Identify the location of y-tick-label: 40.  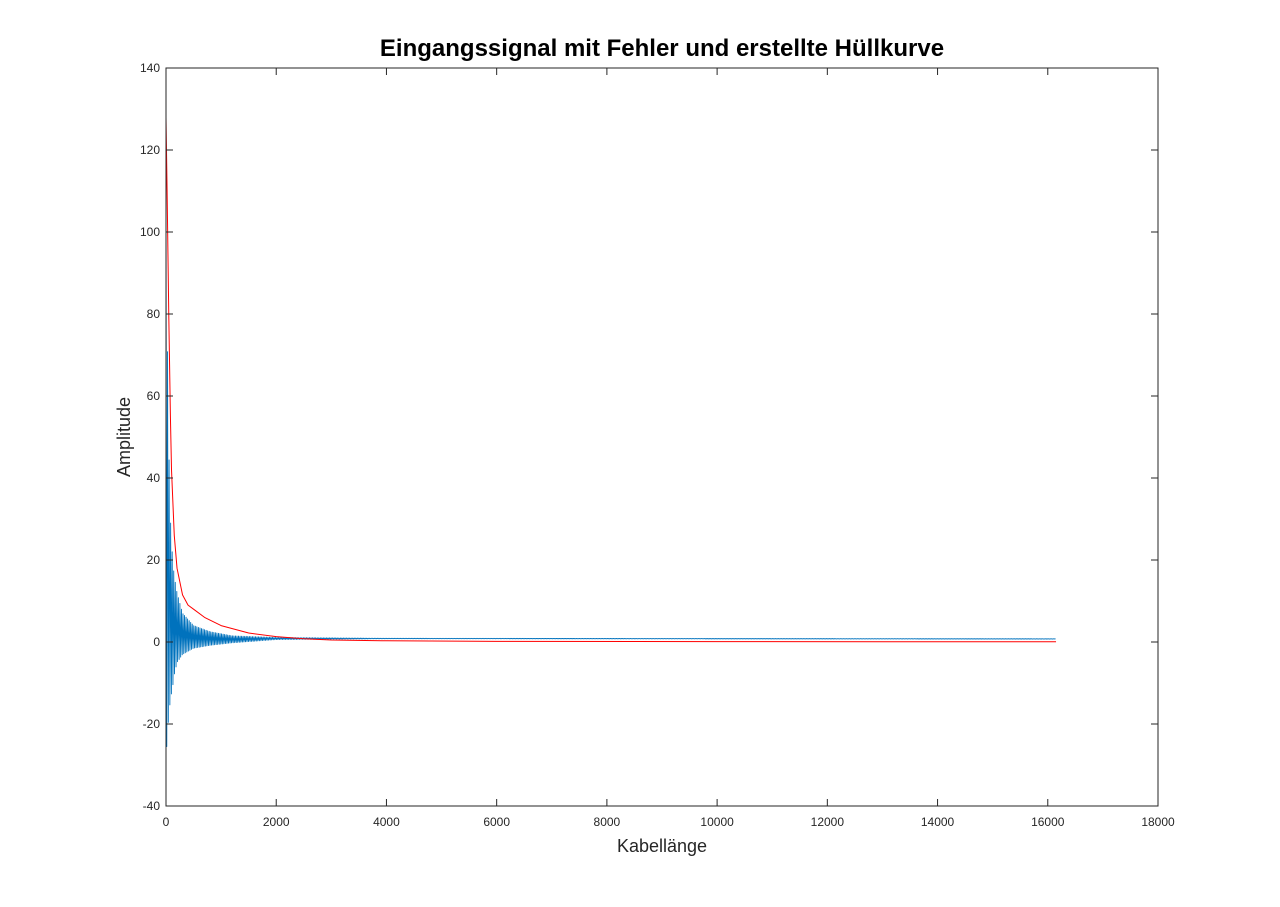
(154, 478).